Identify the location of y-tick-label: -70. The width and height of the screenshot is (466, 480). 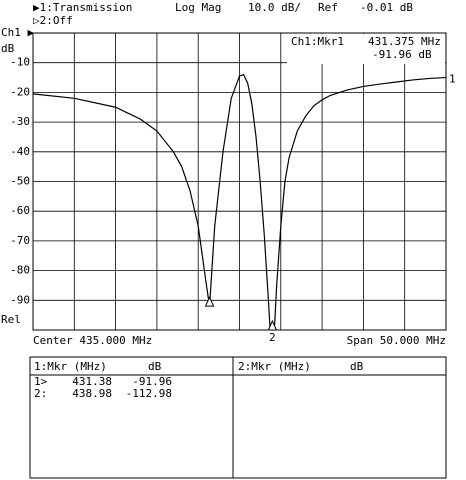
(20, 240).